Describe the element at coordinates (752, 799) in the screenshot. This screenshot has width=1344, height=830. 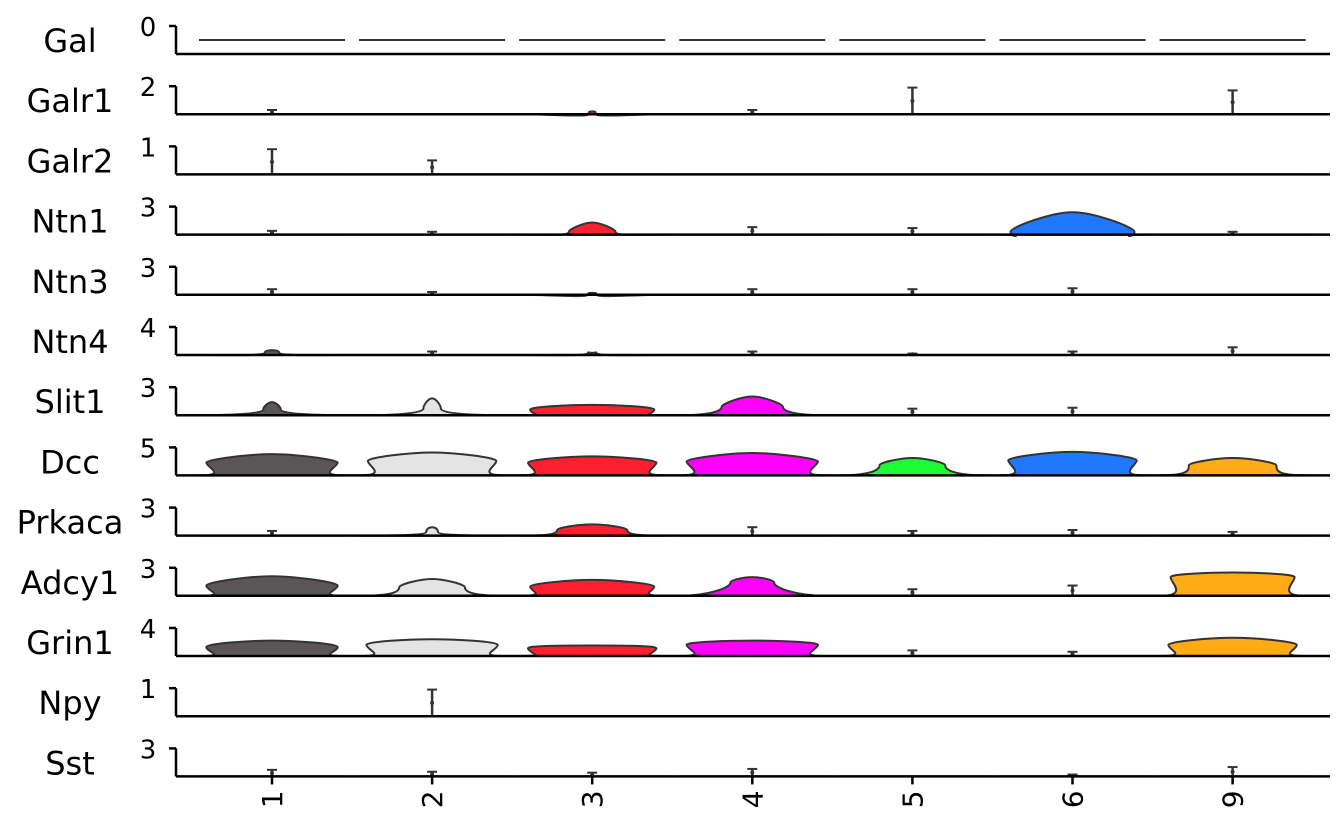
I see `x-tick-label: 4` at that location.